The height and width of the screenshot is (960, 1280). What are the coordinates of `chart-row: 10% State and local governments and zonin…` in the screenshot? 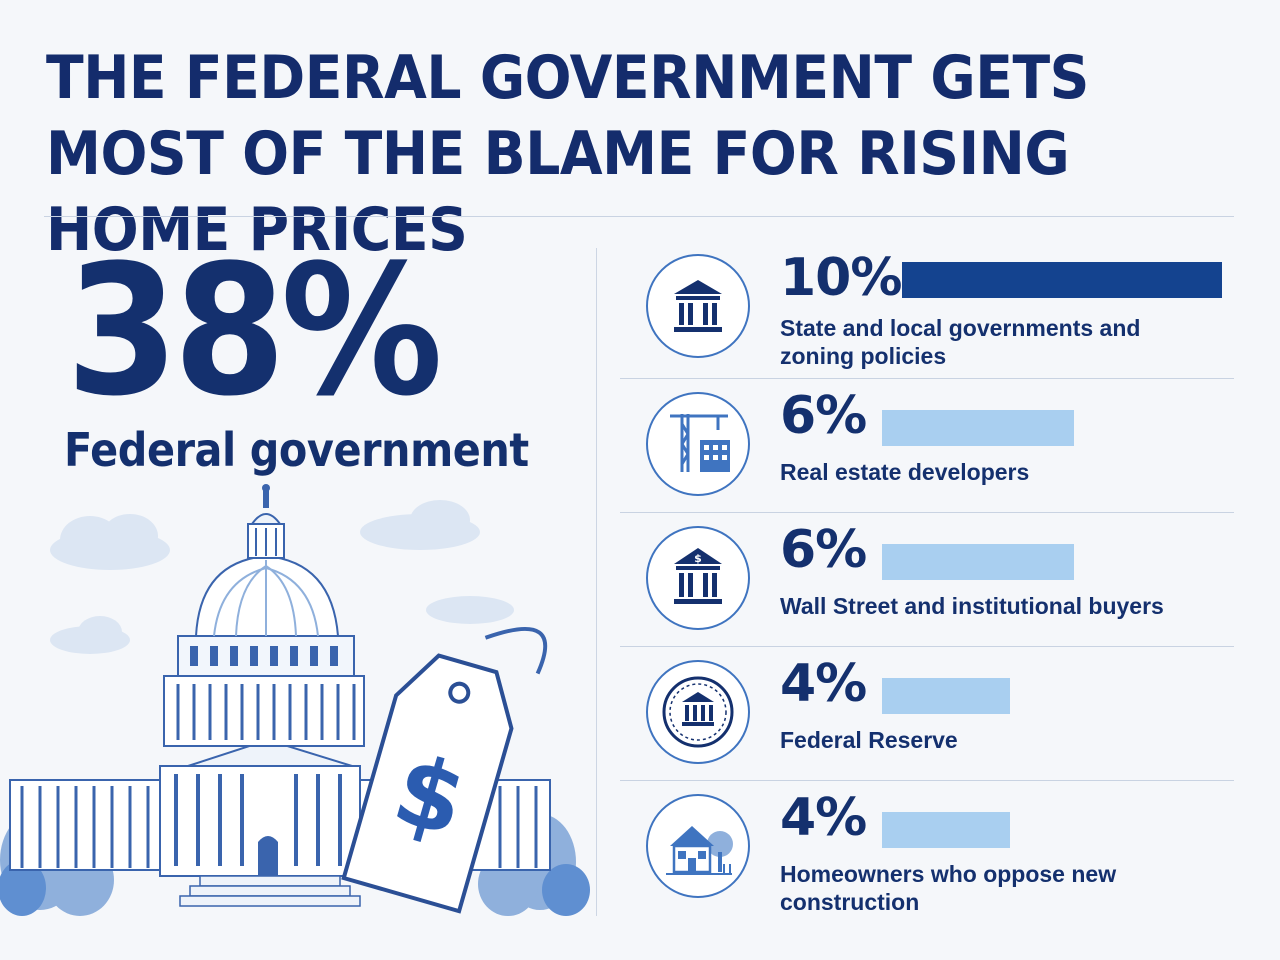 It's located at (927, 309).